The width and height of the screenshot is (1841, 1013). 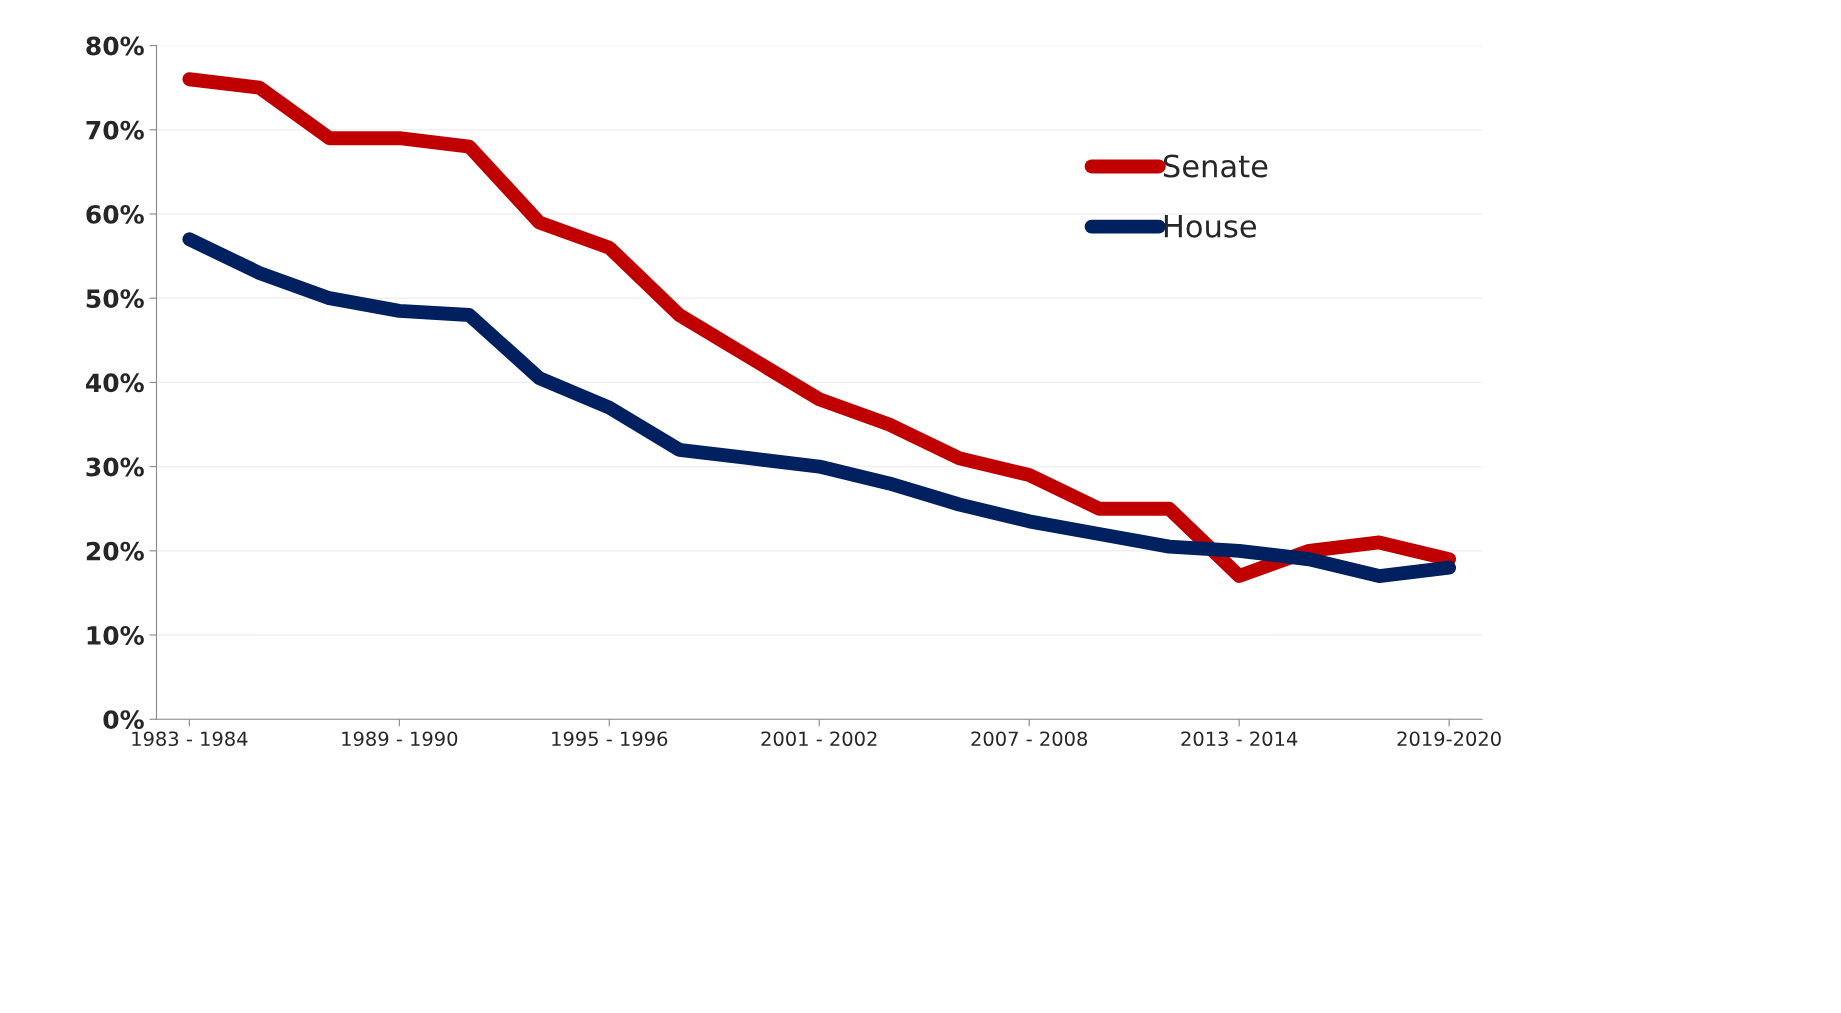 What do you see at coordinates (115, 299) in the screenshot?
I see `y-tick-label: 50%` at bounding box center [115, 299].